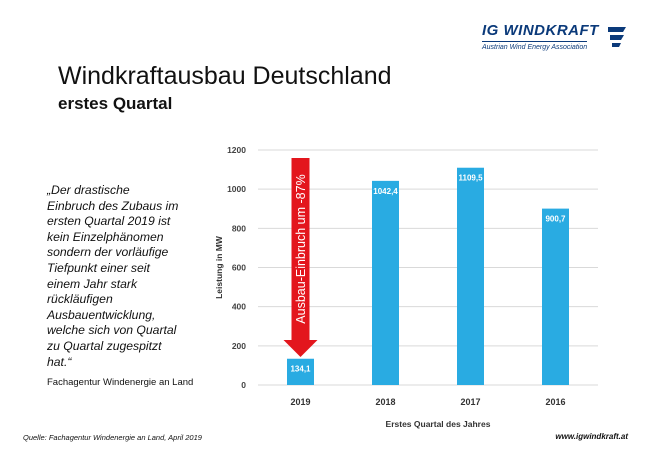  What do you see at coordinates (101, 314) in the screenshot?
I see `quote-line: Ausbauentwicklung,` at bounding box center [101, 314].